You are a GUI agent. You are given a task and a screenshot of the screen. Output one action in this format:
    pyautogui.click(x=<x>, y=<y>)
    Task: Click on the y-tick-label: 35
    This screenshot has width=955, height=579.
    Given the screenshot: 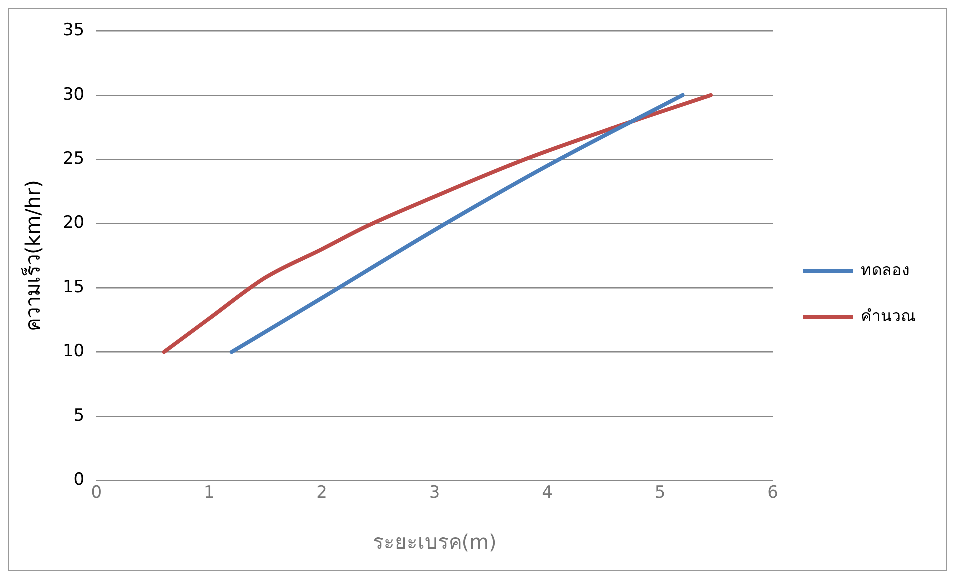 What is the action you would take?
    pyautogui.click(x=73, y=30)
    